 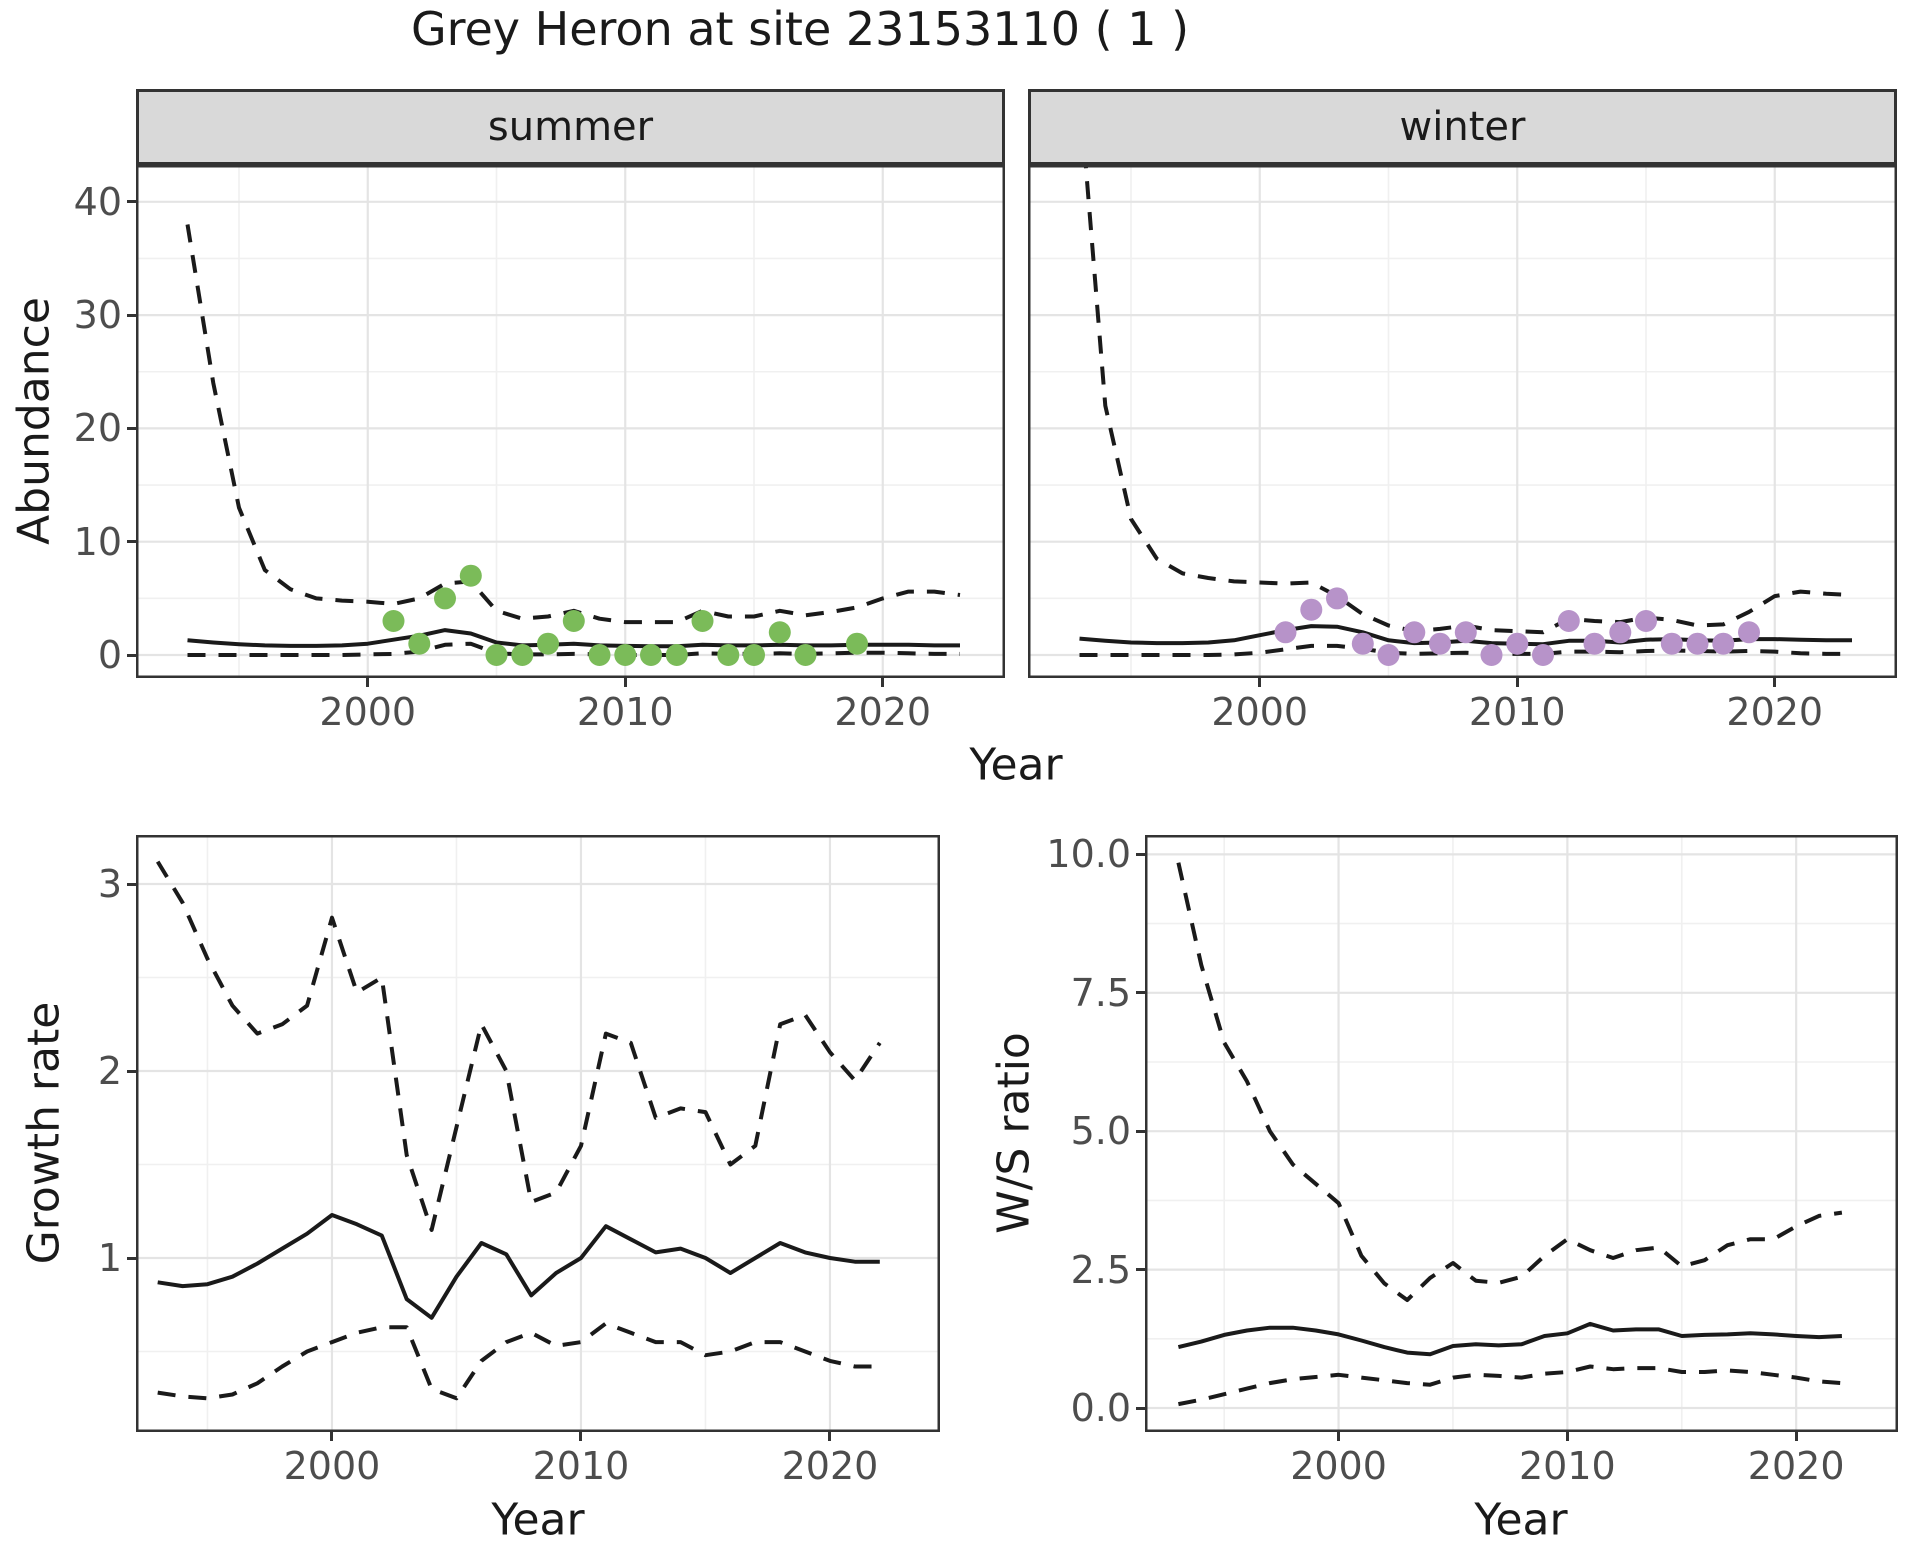 What do you see at coordinates (1100, 1269) in the screenshot?
I see `y-tick-label: 2.5` at bounding box center [1100, 1269].